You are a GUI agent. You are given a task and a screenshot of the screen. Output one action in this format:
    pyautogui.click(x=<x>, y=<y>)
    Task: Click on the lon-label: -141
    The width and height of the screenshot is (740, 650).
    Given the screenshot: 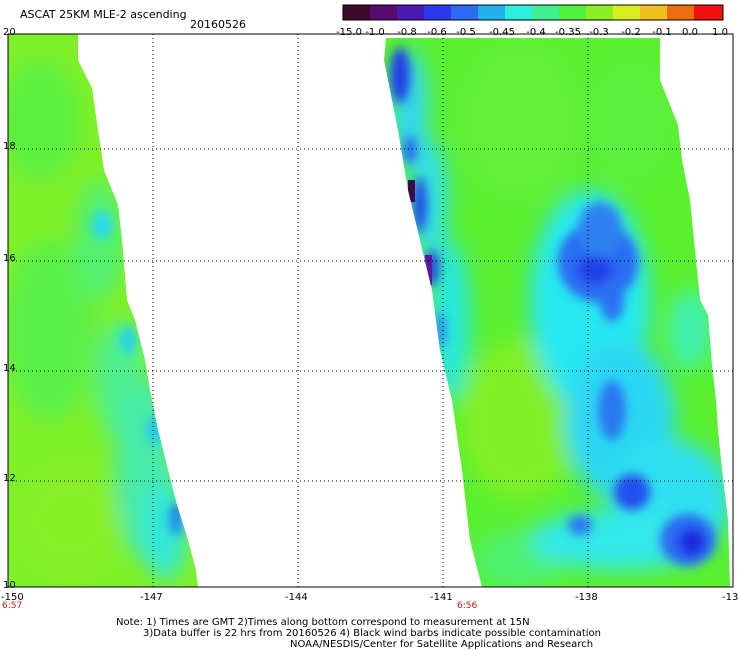 What is the action you would take?
    pyautogui.click(x=441, y=597)
    